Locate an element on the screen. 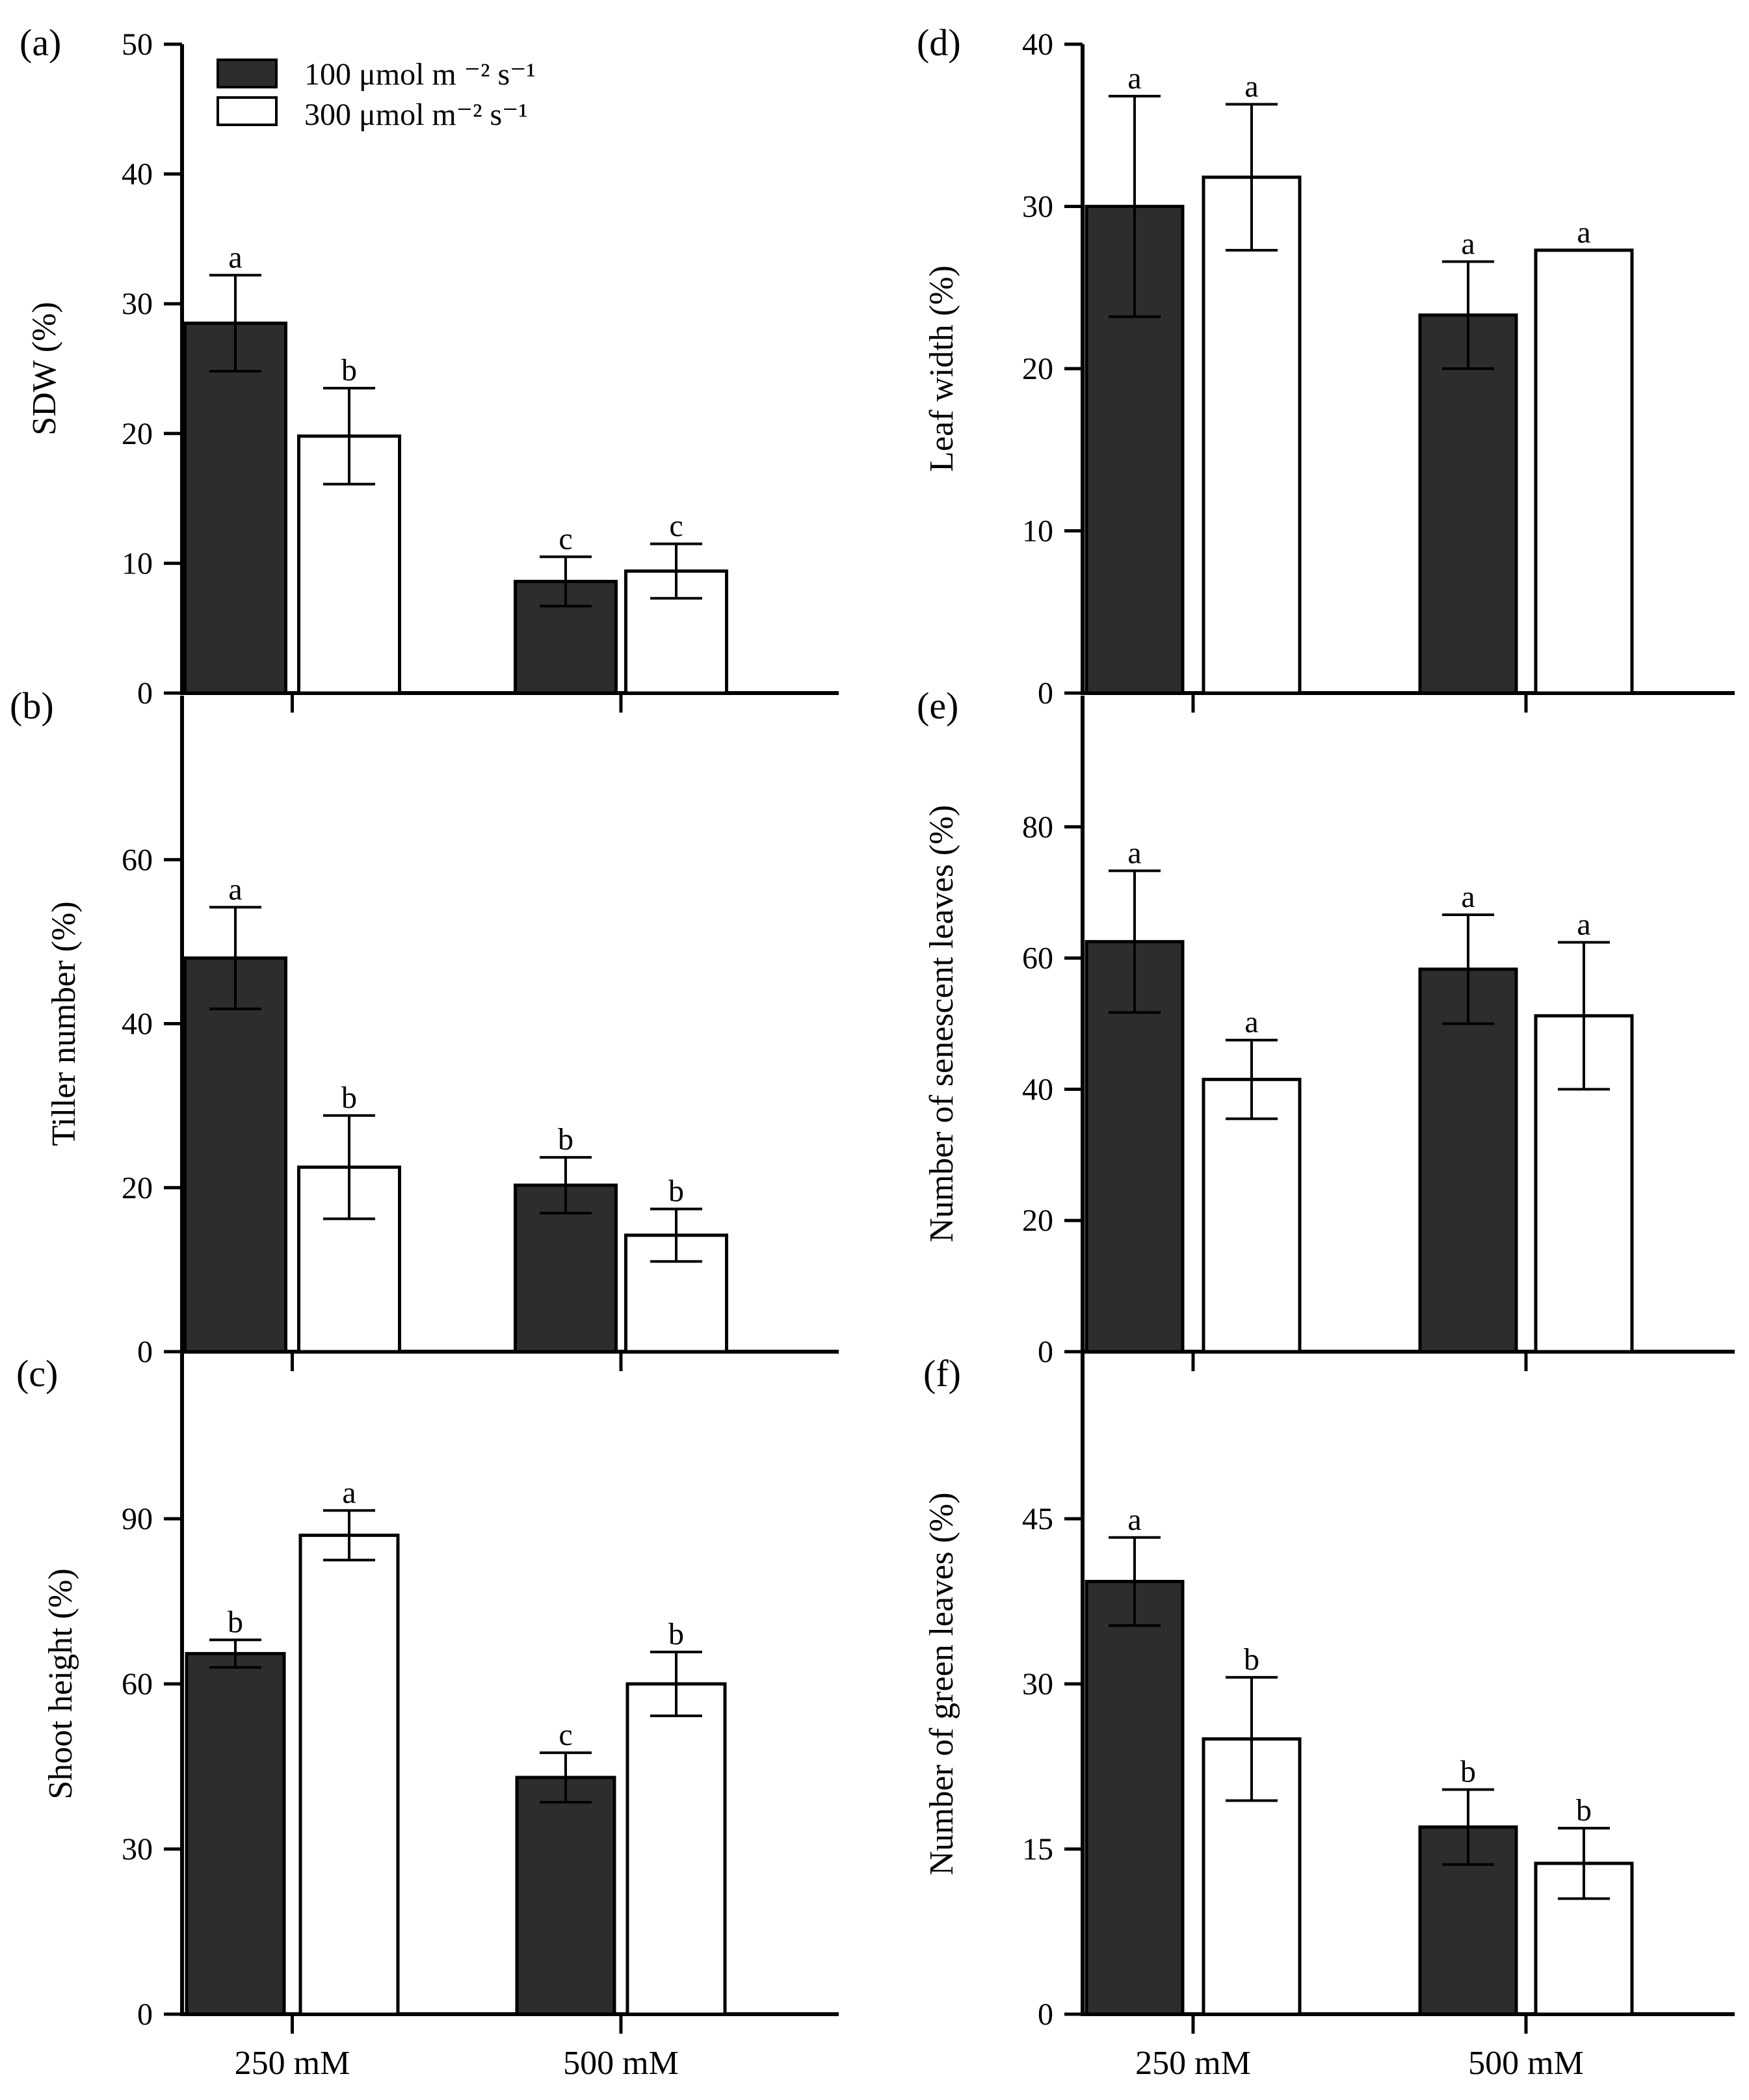 Image resolution: width=1749 pixels, height=2100 pixels. legend-label-100: 100 μmol m ⁻² s⁻¹ is located at coordinates (420, 74).